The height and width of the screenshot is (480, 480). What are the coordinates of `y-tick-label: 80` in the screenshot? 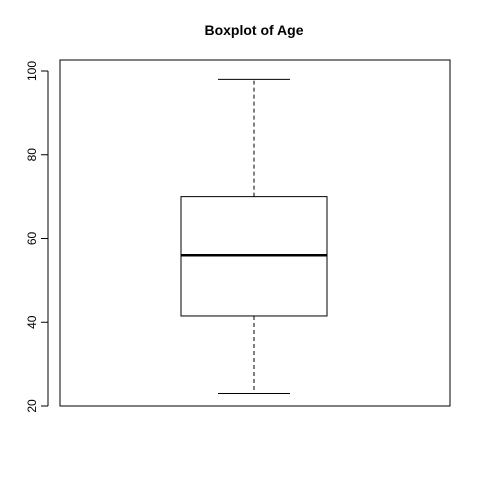 It's located at (32, 155).